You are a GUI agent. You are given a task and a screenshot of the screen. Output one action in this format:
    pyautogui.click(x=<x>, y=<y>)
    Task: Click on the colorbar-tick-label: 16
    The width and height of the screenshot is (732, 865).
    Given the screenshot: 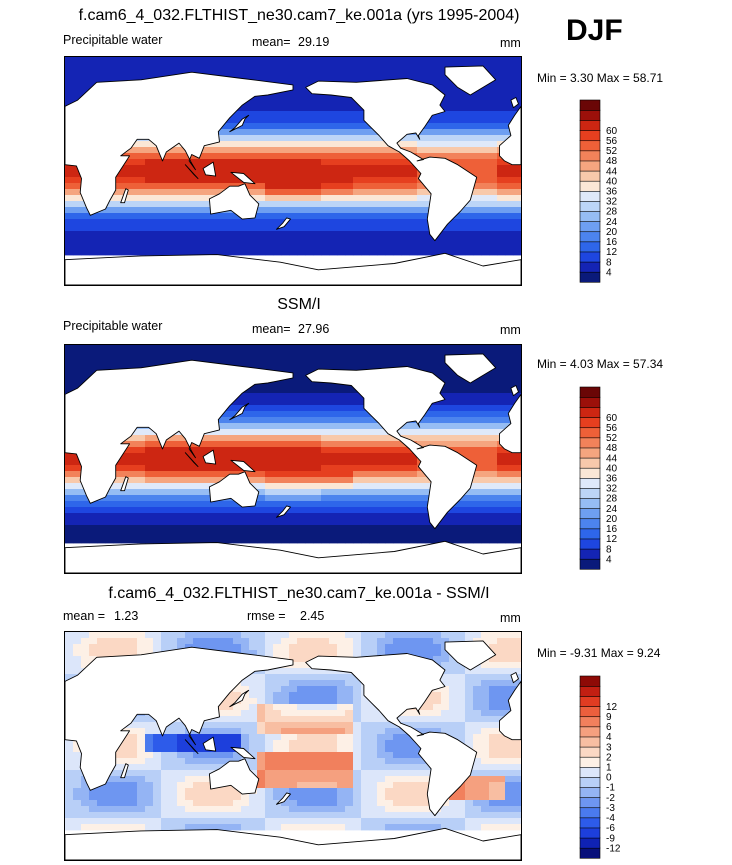 What is the action you would take?
    pyautogui.click(x=612, y=242)
    